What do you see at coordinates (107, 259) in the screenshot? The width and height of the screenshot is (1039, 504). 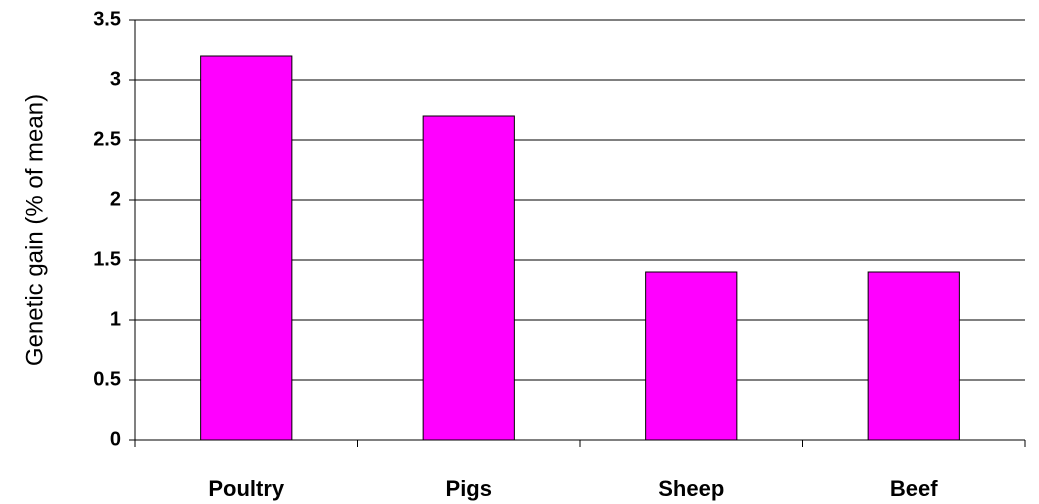 I see `y-tick-label: 1.5` at bounding box center [107, 259].